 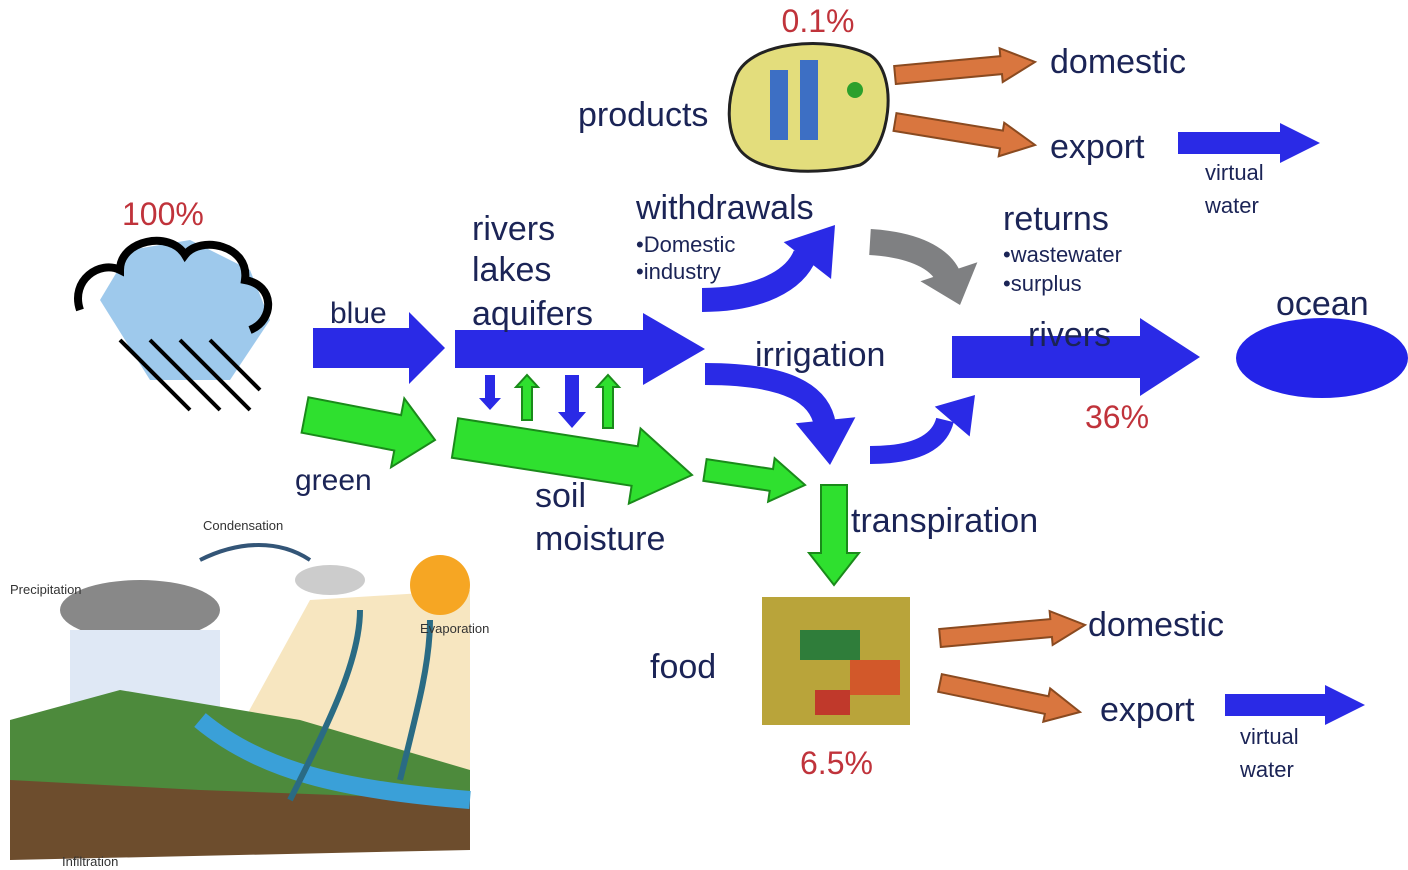 I want to click on moisture-label: moisture, so click(x=600, y=539).